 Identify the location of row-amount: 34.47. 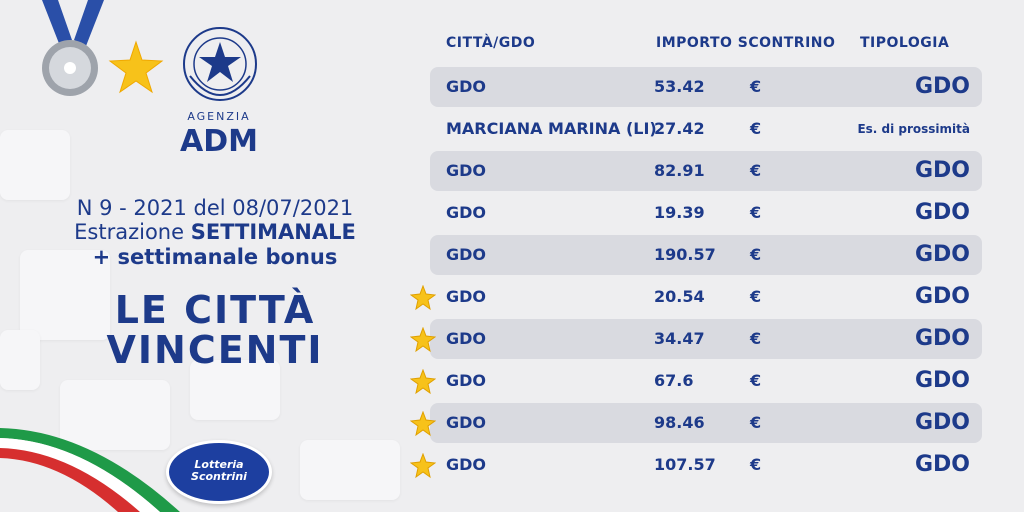
(679, 338).